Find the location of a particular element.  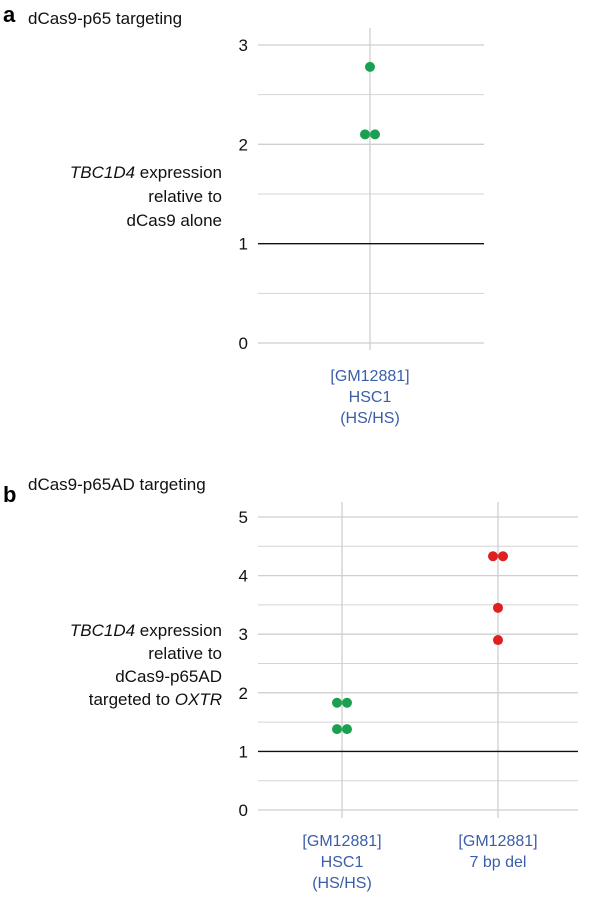

y-axis-label-segment: dCas9-p65AD is located at coordinates (168, 676).